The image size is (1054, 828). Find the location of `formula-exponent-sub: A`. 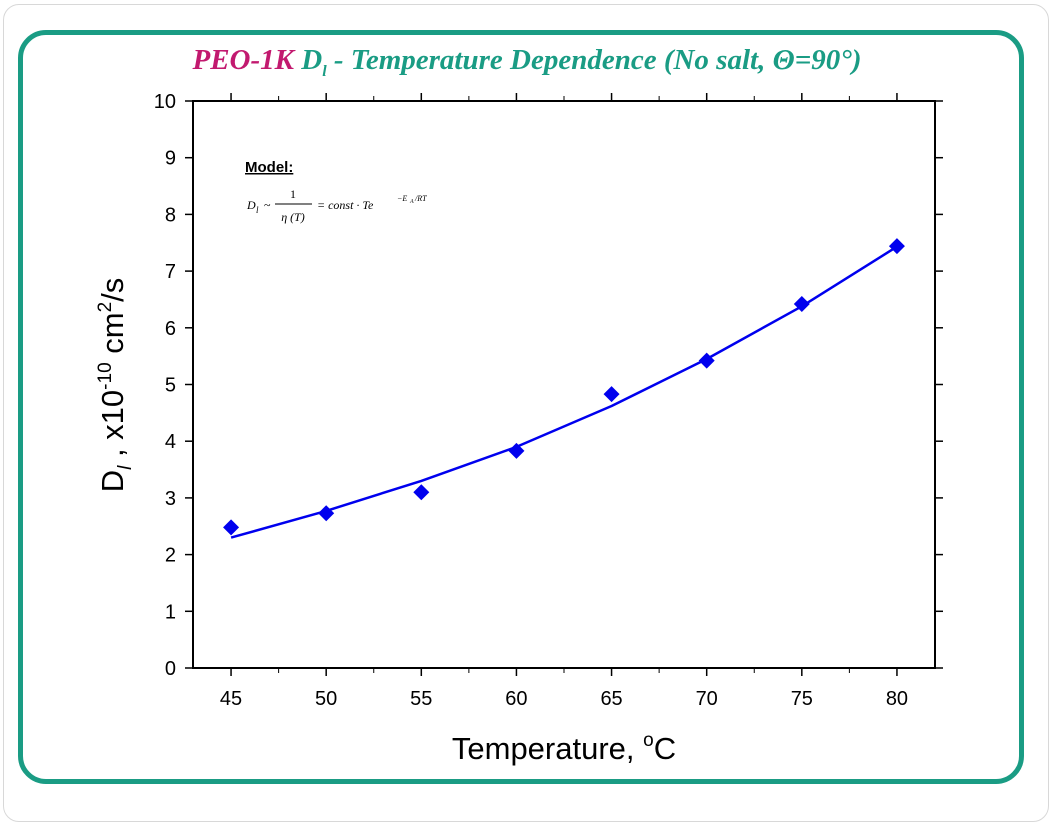

formula-exponent-sub: A is located at coordinates (411, 202).